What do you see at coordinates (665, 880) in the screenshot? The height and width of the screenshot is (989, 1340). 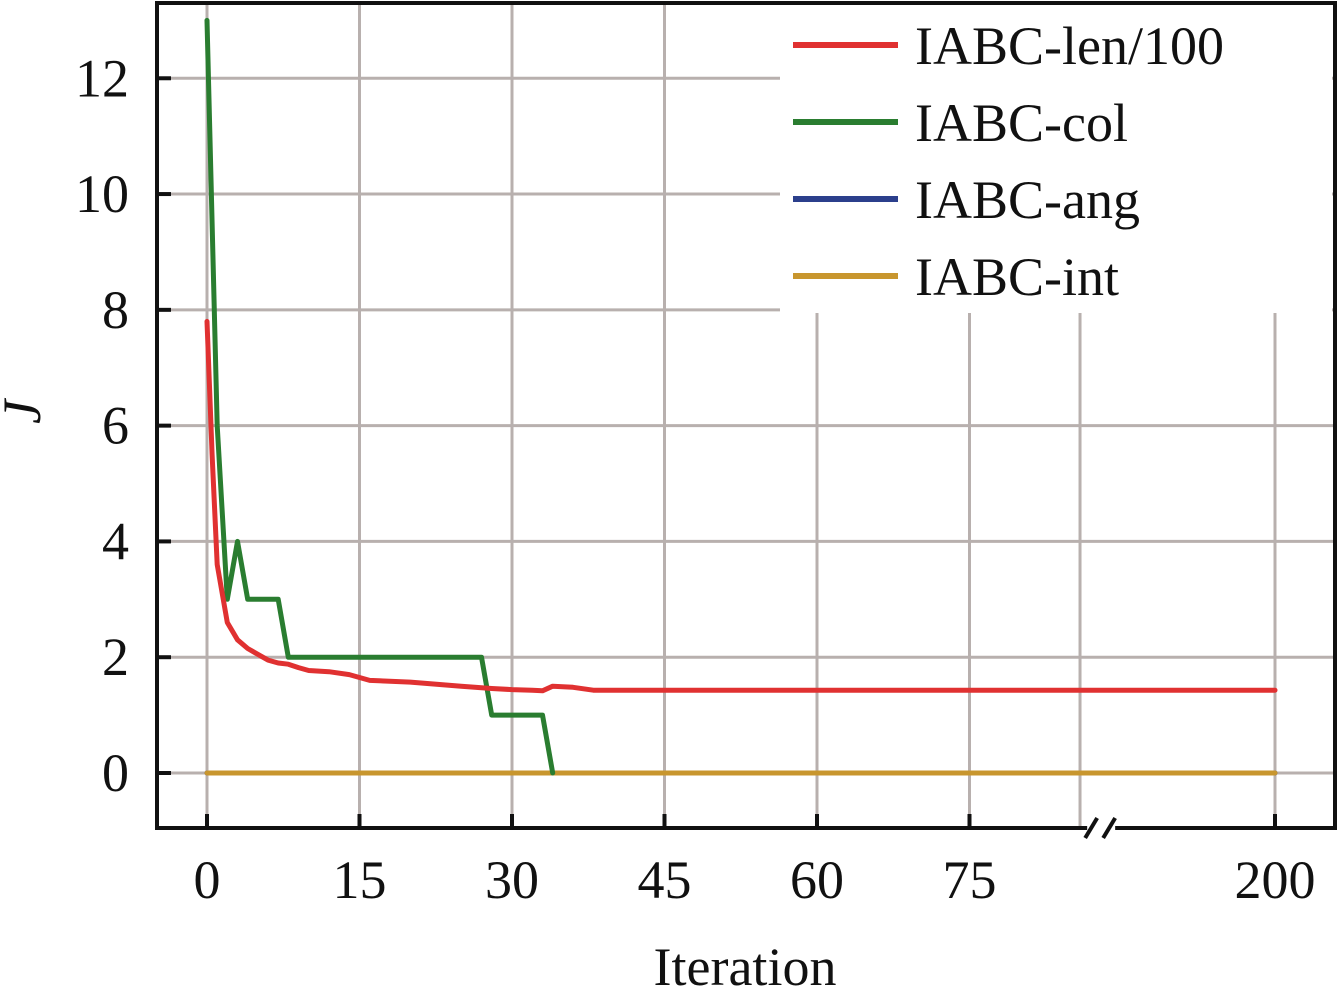 I see `x-tick-label-3: 45` at bounding box center [665, 880].